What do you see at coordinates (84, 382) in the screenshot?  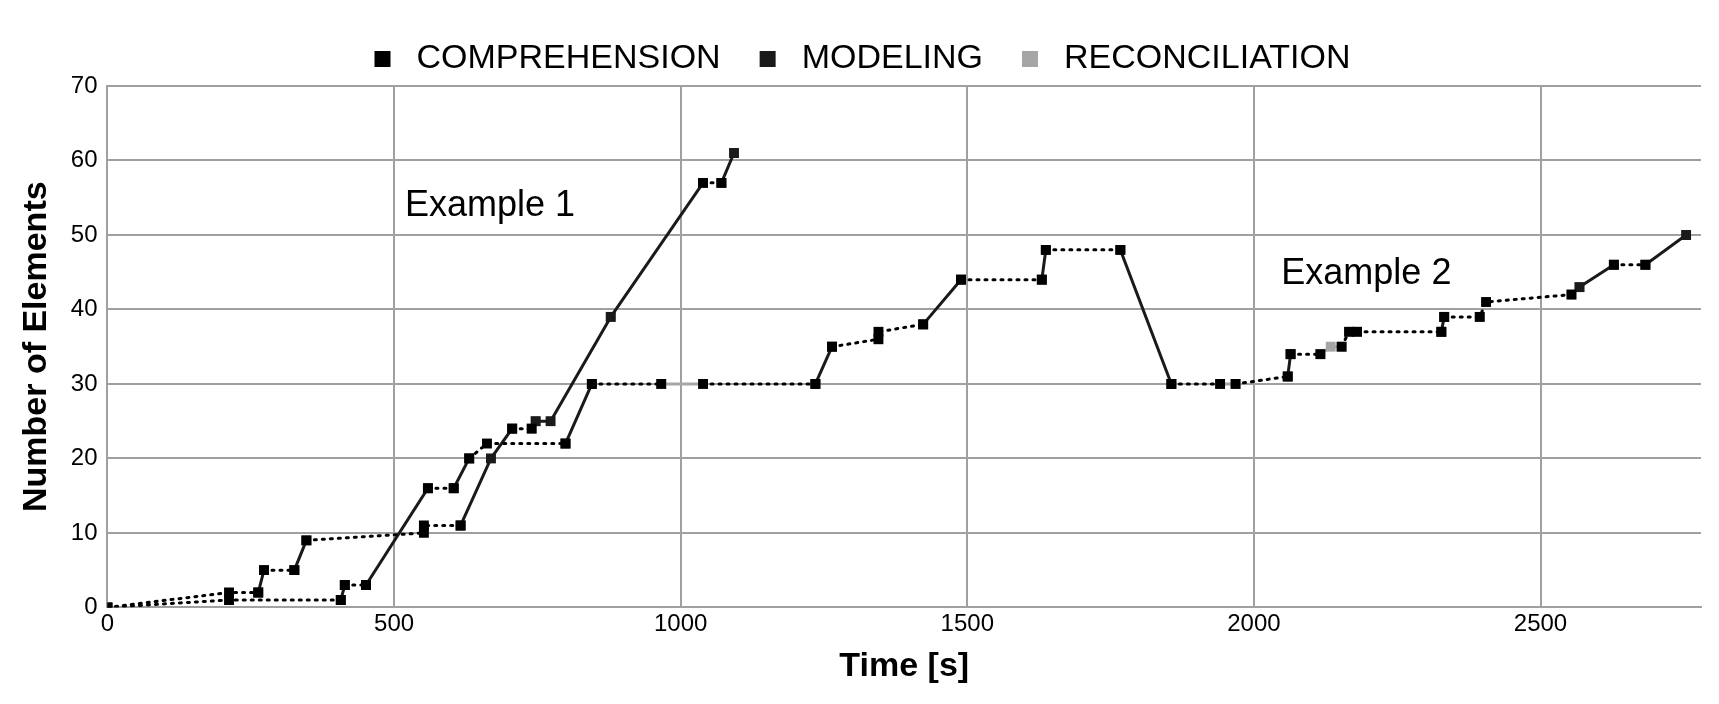 I see `y-tick-label: 30` at bounding box center [84, 382].